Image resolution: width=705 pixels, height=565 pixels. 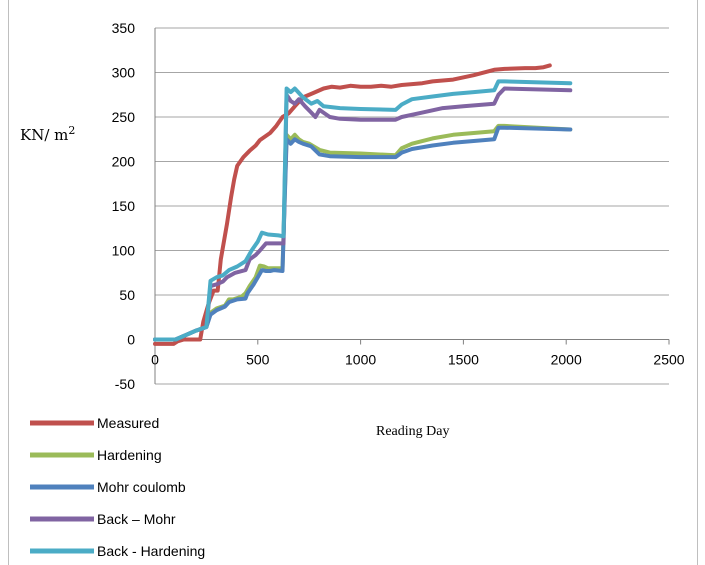 I want to click on x-tick-label: 2500, so click(x=668, y=360).